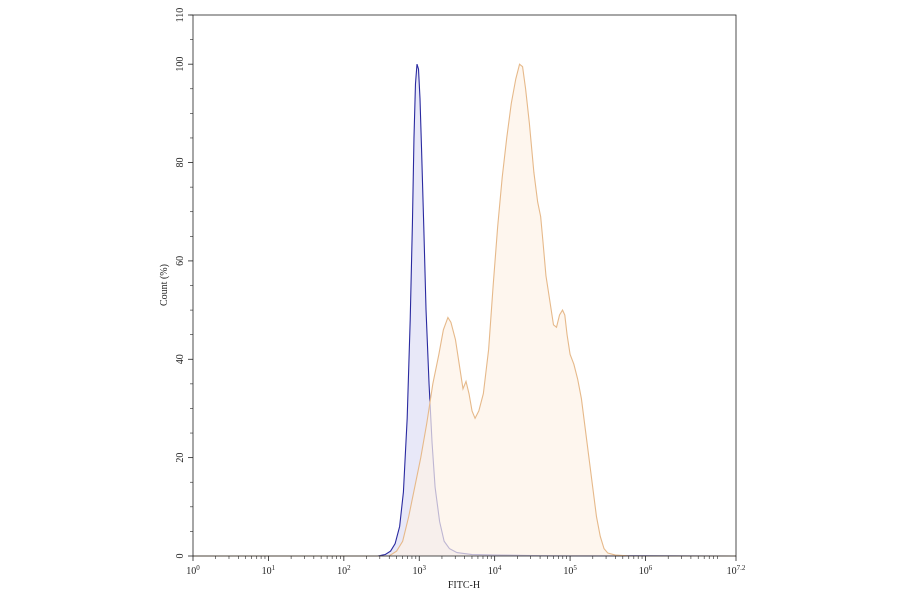 The image size is (900, 594). What do you see at coordinates (180, 359) in the screenshot?
I see `y-tick-label: 40` at bounding box center [180, 359].